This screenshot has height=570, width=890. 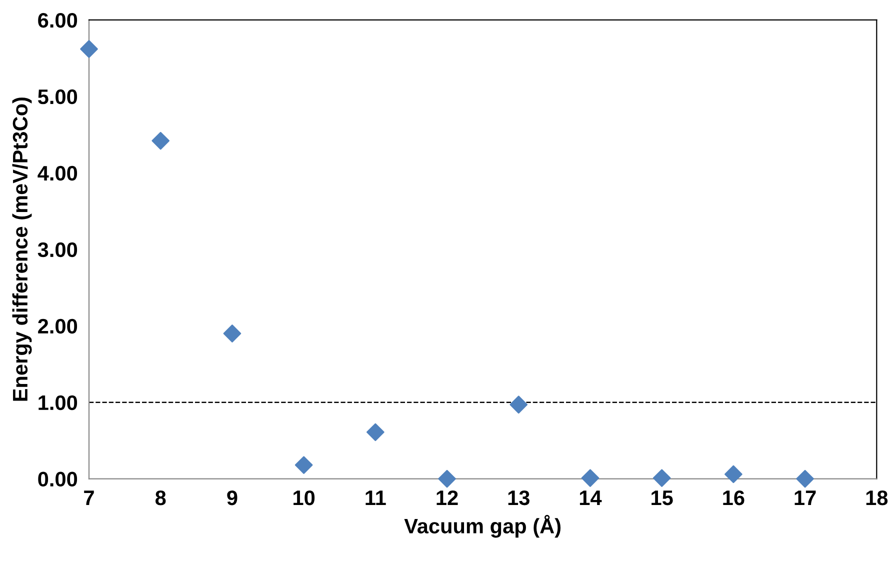 What do you see at coordinates (22, 249) in the screenshot?
I see `y-axis-title: Energy difference (meV/Pt3Co)` at bounding box center [22, 249].